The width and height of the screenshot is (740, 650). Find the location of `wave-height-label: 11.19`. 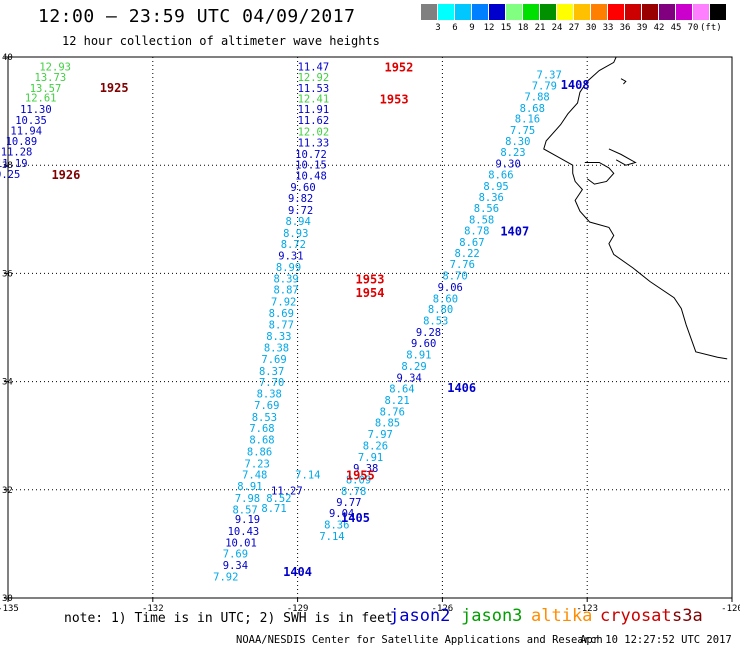

wave-height-label: 11.19 is located at coordinates (14, 164).